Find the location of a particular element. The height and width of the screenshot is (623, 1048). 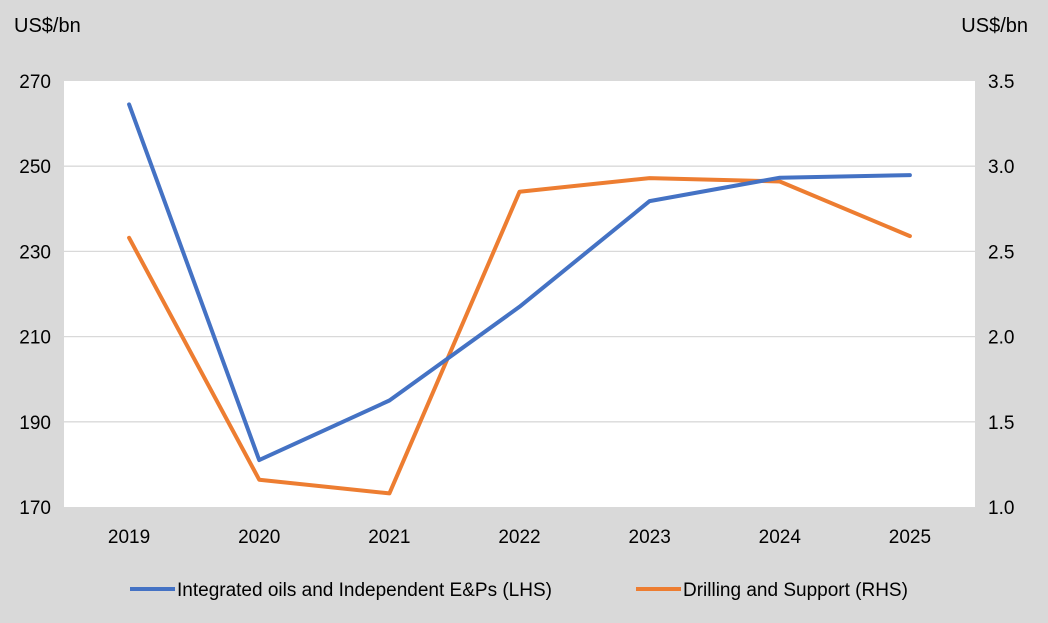

x-axis-tick-2020: 2020 is located at coordinates (259, 537).